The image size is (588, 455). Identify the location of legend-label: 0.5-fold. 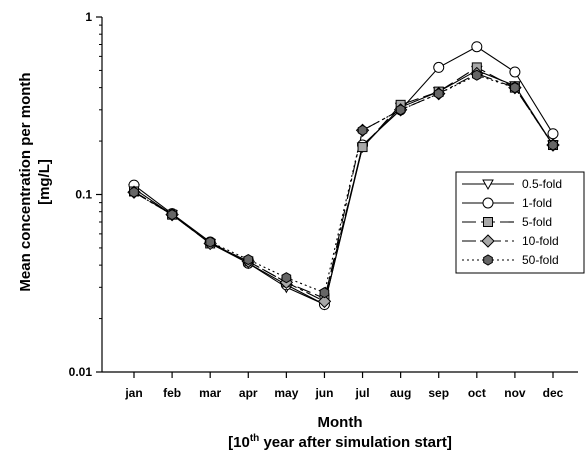
(542, 184).